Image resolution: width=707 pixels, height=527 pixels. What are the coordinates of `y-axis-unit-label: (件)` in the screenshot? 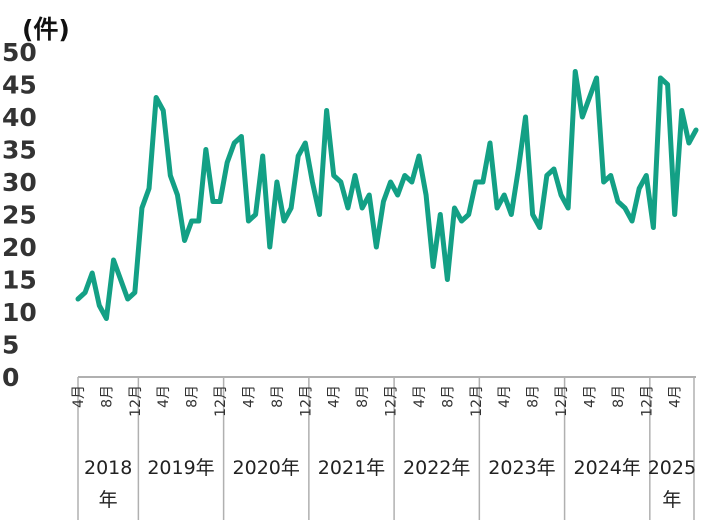 It's located at (46, 29).